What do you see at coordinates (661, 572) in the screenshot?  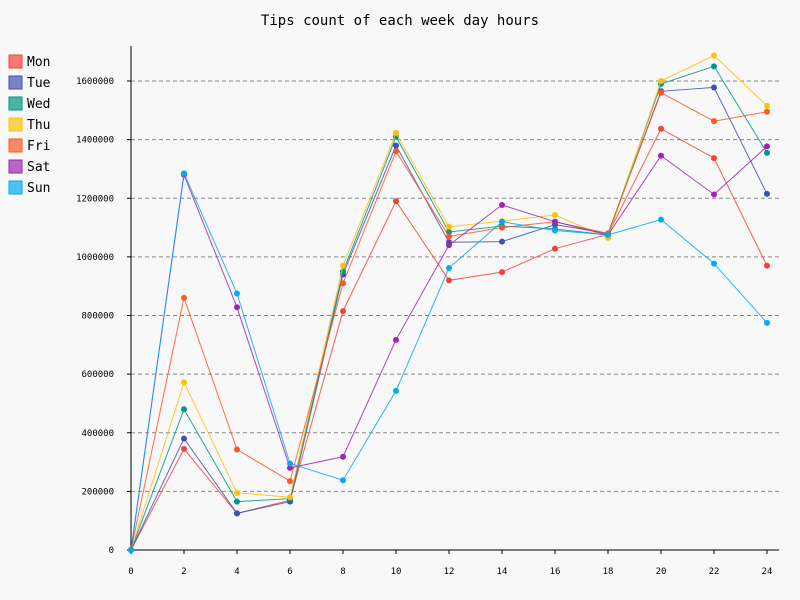 I see `x-tick-label: 20` at bounding box center [661, 572].